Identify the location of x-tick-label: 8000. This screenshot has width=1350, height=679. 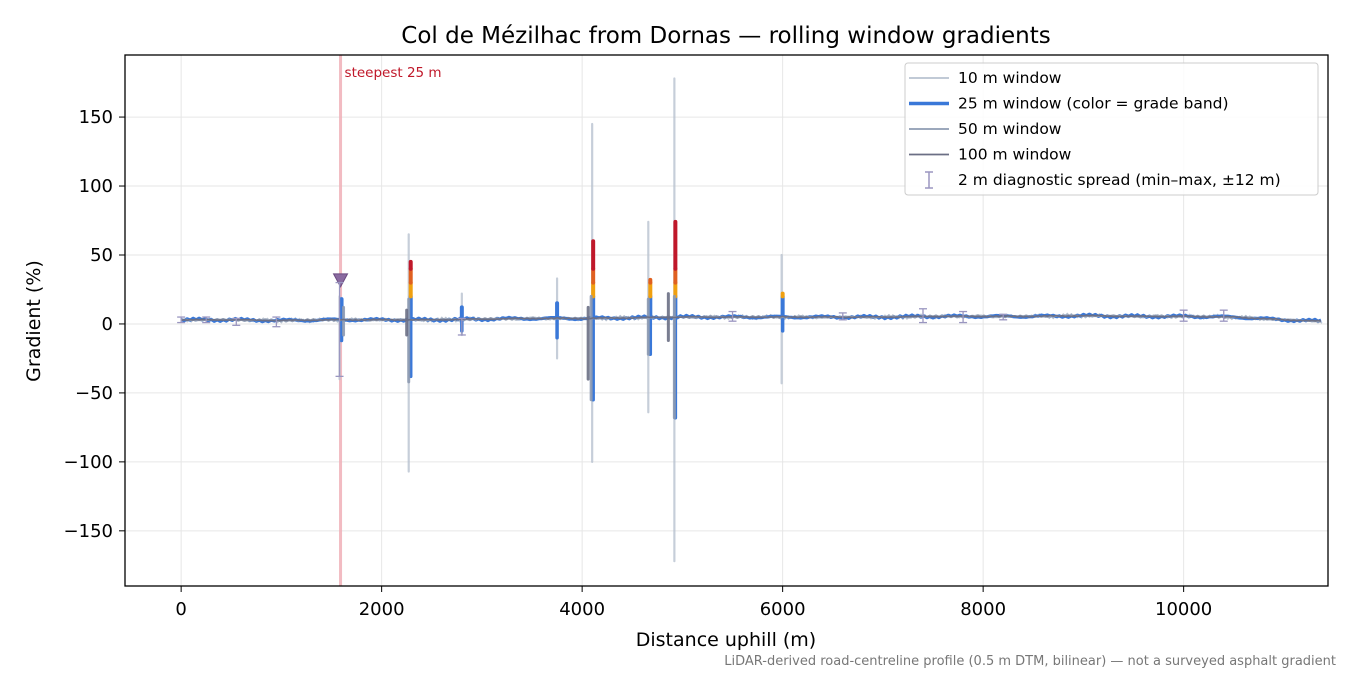
(983, 609).